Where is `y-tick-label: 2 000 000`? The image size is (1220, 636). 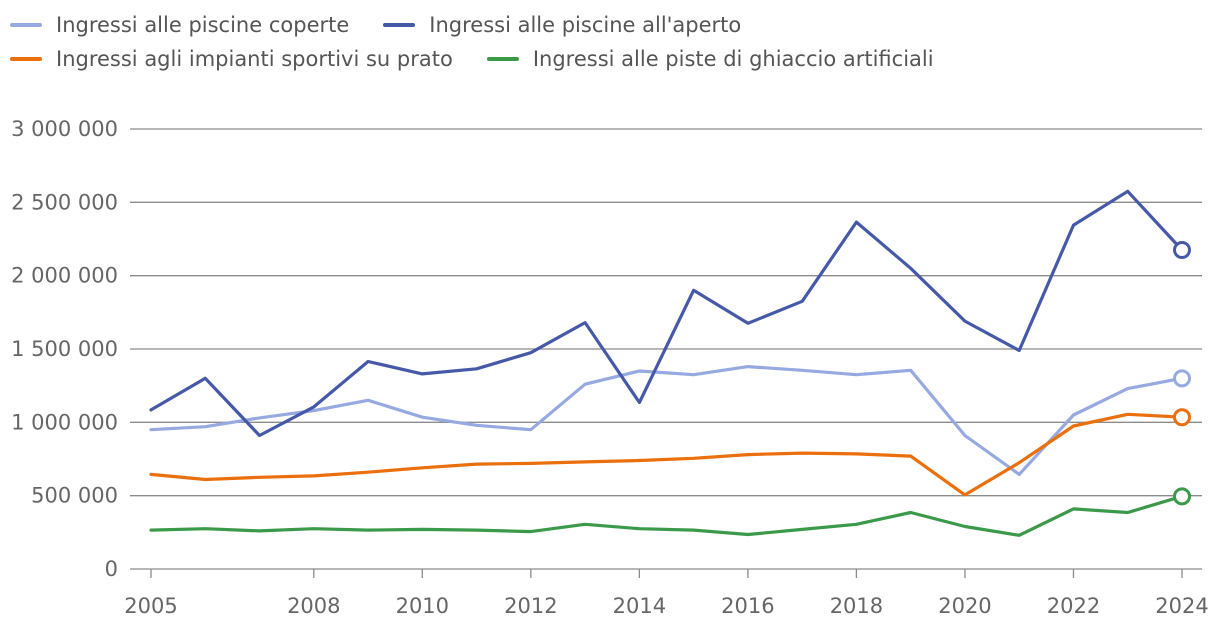
y-tick-label: 2 000 000 is located at coordinates (64, 276).